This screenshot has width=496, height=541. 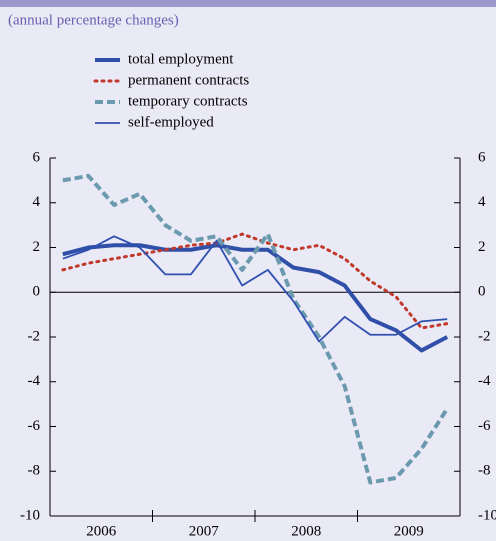 I want to click on y2-tick-label: -8, so click(x=484, y=471).